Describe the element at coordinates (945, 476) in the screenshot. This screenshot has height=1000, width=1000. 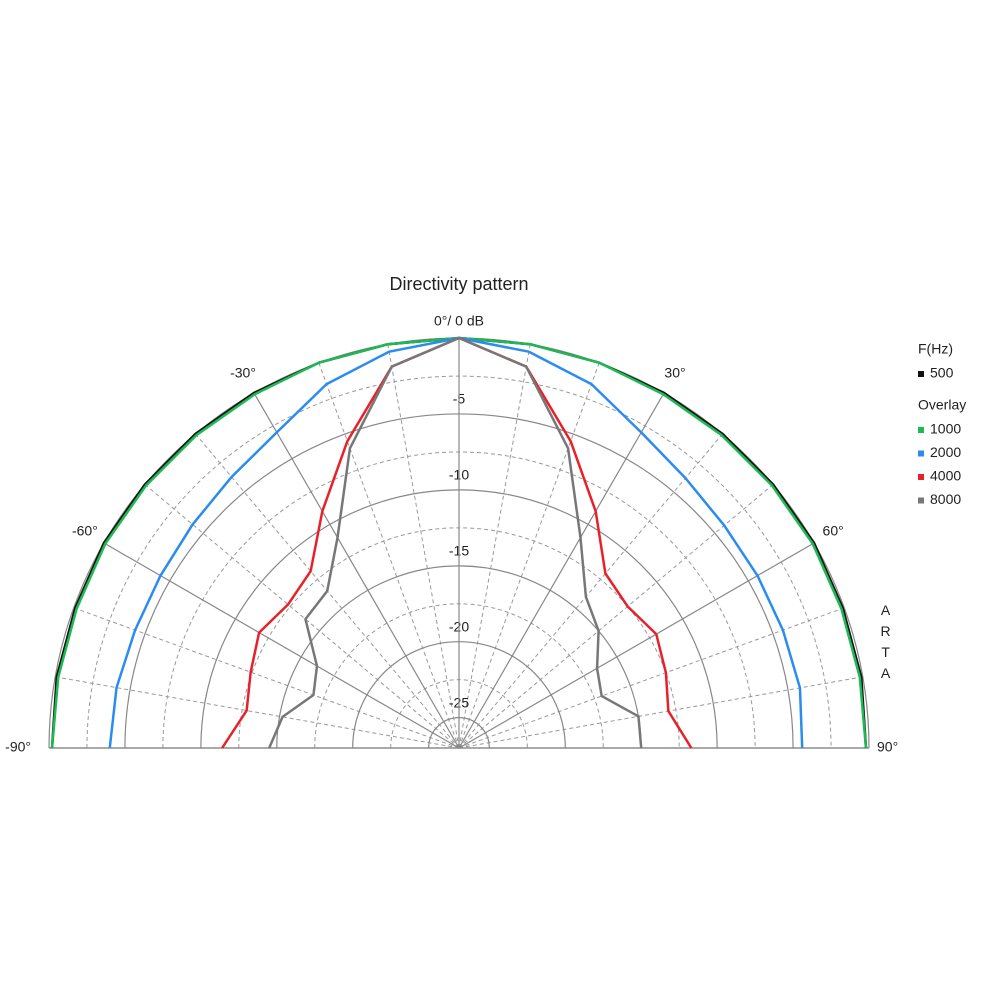
I see `legend-label: 4000` at that location.